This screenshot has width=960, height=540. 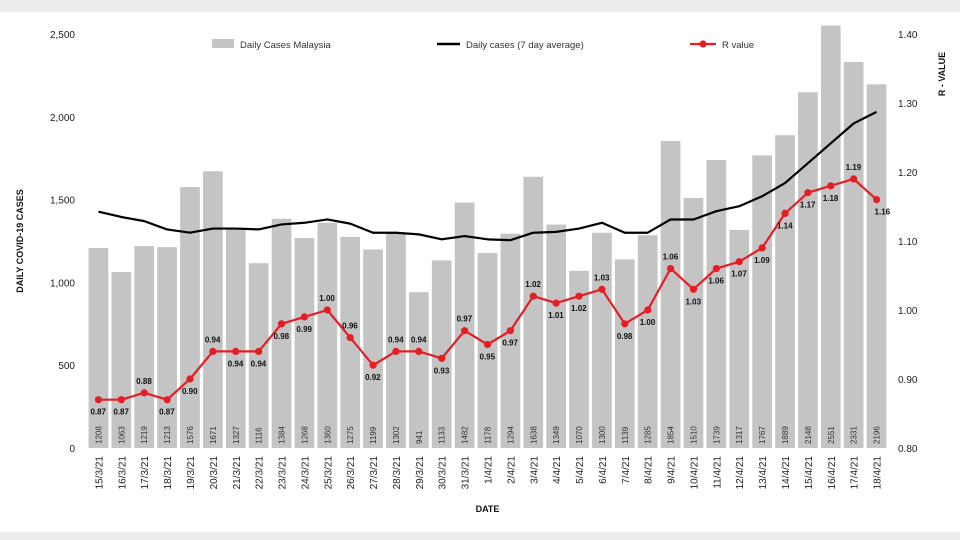 I want to click on x-tick-22: 6/4/21, so click(x=603, y=470).